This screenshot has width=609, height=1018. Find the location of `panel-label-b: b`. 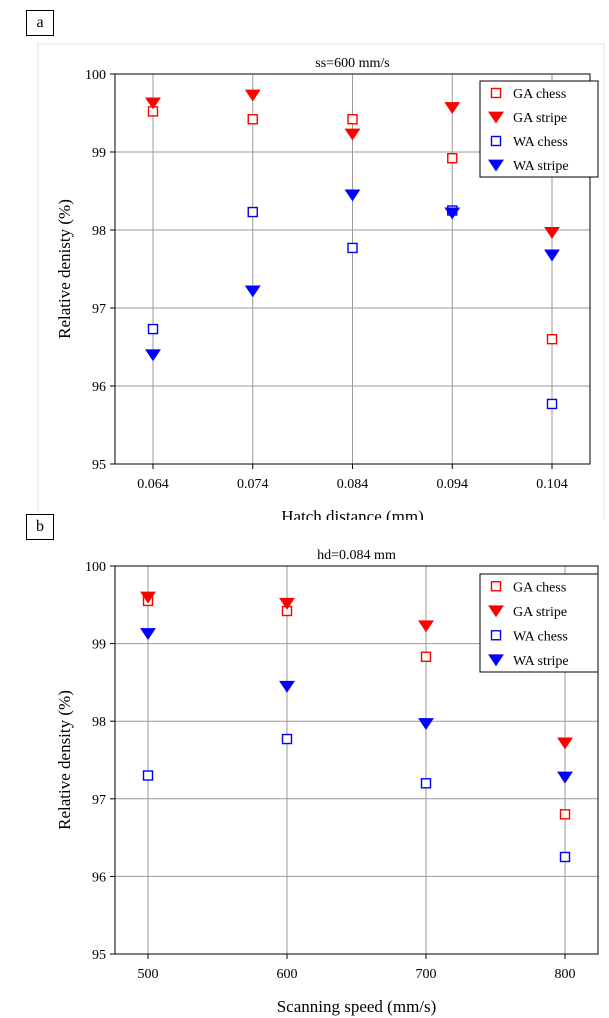

panel-label-b: b is located at coordinates (40, 527).